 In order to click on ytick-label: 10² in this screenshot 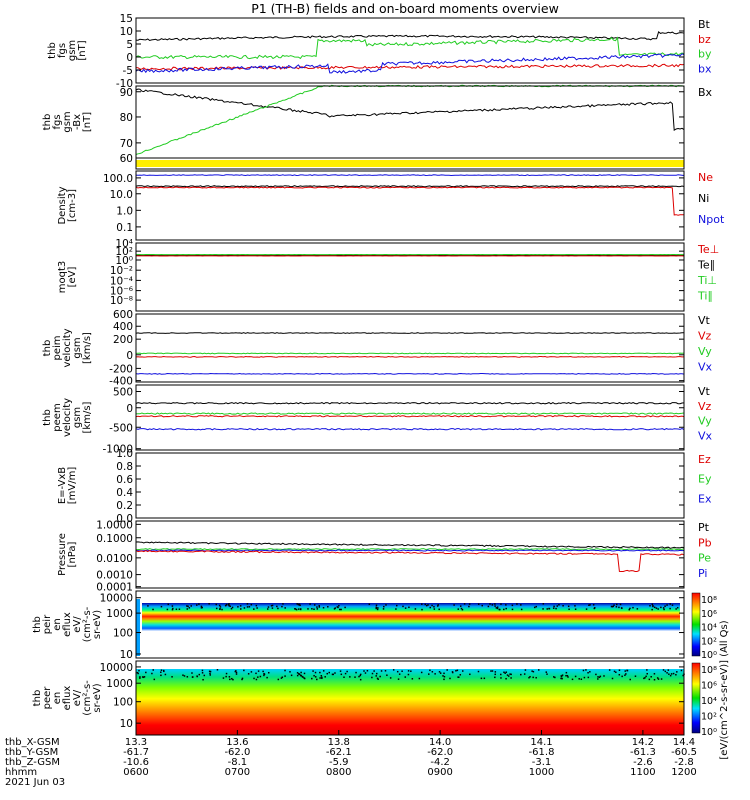, I will do `click(124, 252)`.